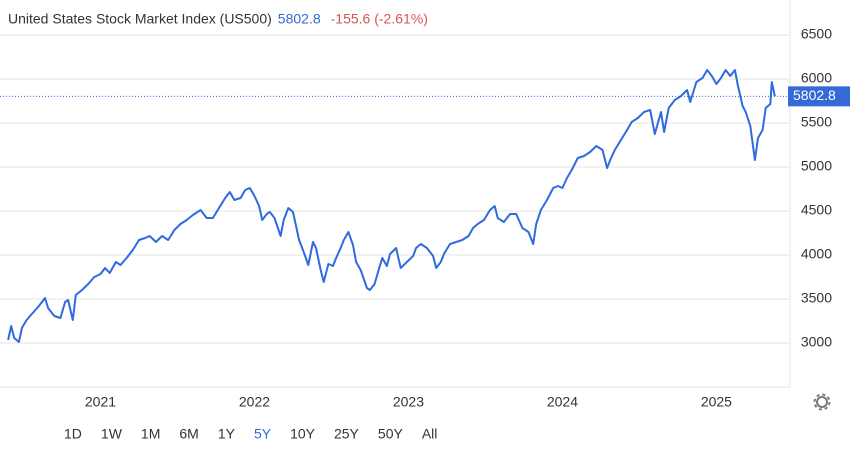  What do you see at coordinates (716, 402) in the screenshot?
I see `x-tick-label: 2025` at bounding box center [716, 402].